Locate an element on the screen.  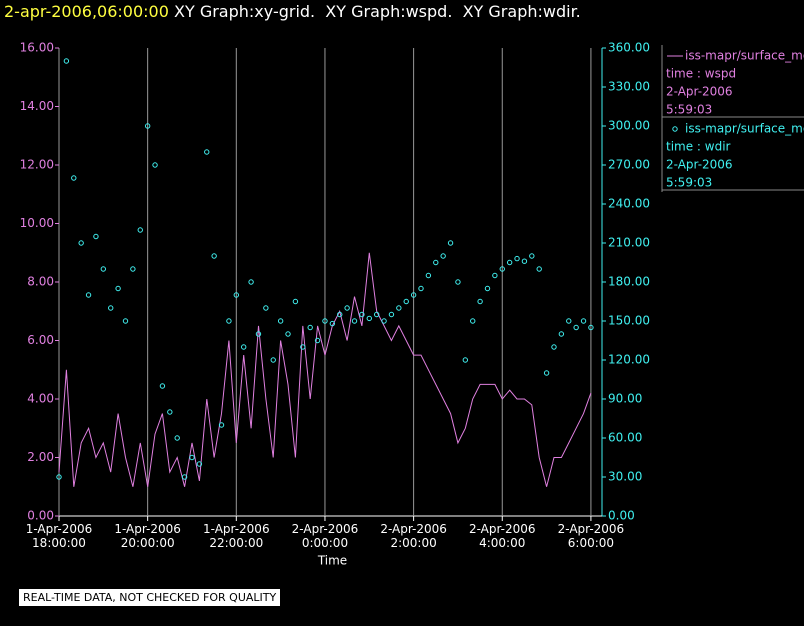
x-tick-label: 2-Apr-2006 0:00:00 is located at coordinates (325, 536).